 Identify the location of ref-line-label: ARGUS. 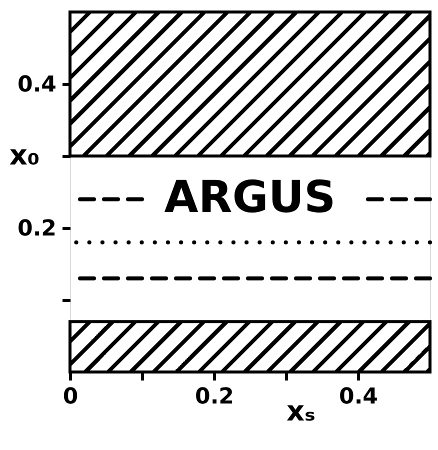
(250, 198).